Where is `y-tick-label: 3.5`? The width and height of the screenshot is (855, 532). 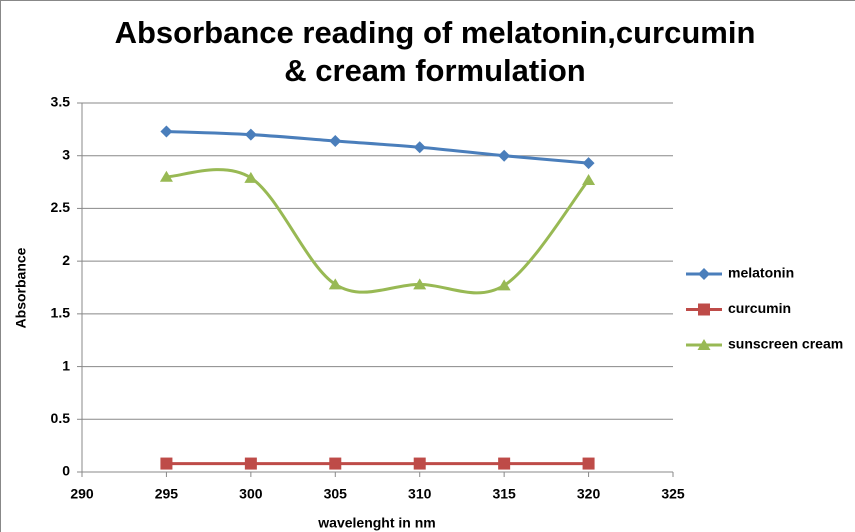
y-tick-label: 3.5 is located at coordinates (61, 102).